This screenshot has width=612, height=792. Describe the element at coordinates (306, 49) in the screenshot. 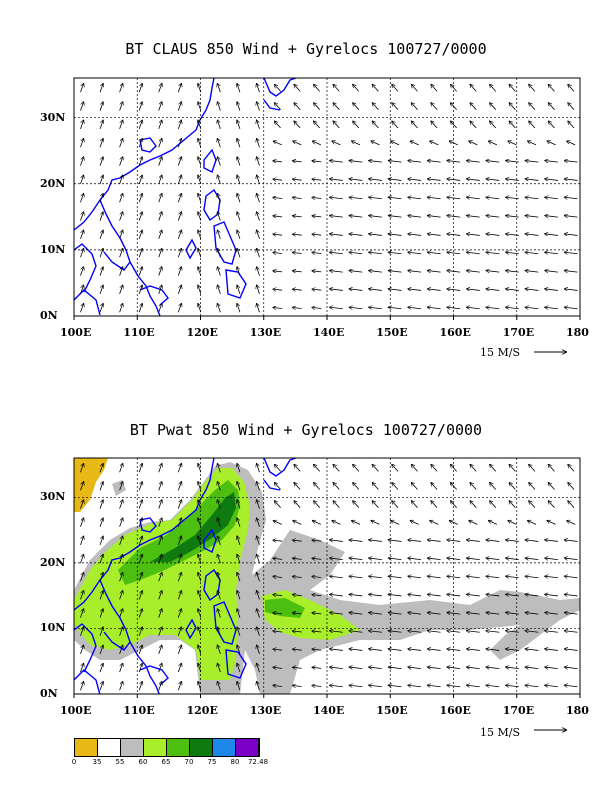

I see `panel1-title: BT CLAUS 850 Wind + Gyrelocs 100727/0000` at that location.